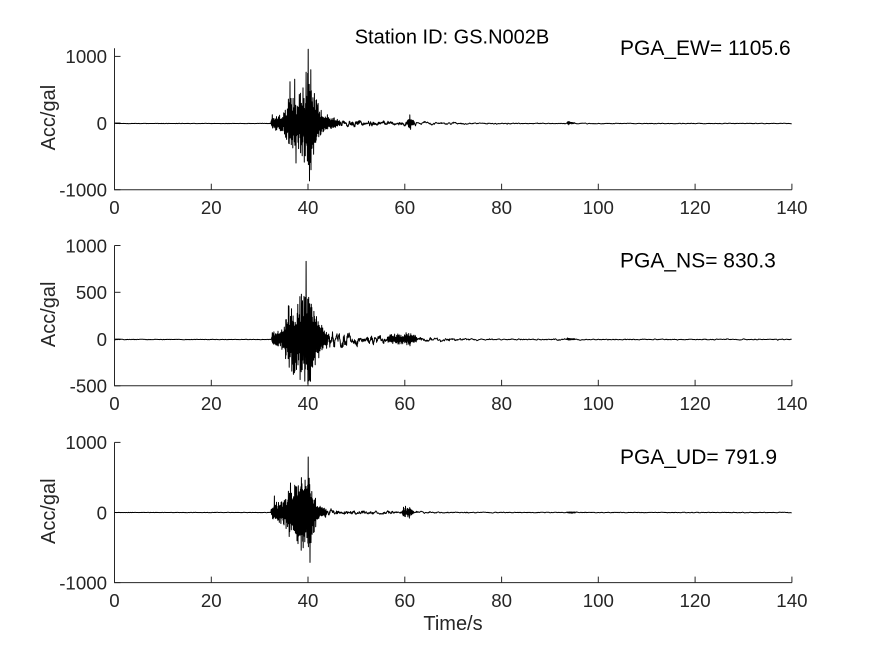  I want to click on svg-text: Time/s, so click(452, 624).